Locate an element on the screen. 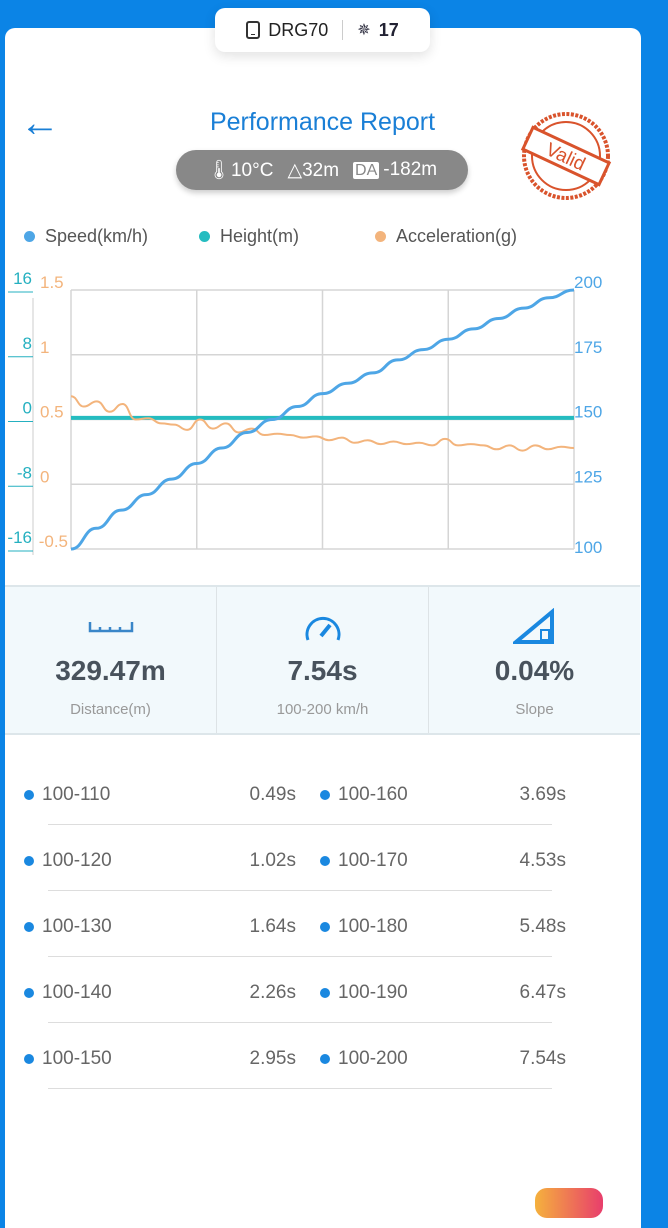 This screenshot has width=668, height=1228. stat-time: 7.54s 100-200 km/h is located at coordinates (323, 660).